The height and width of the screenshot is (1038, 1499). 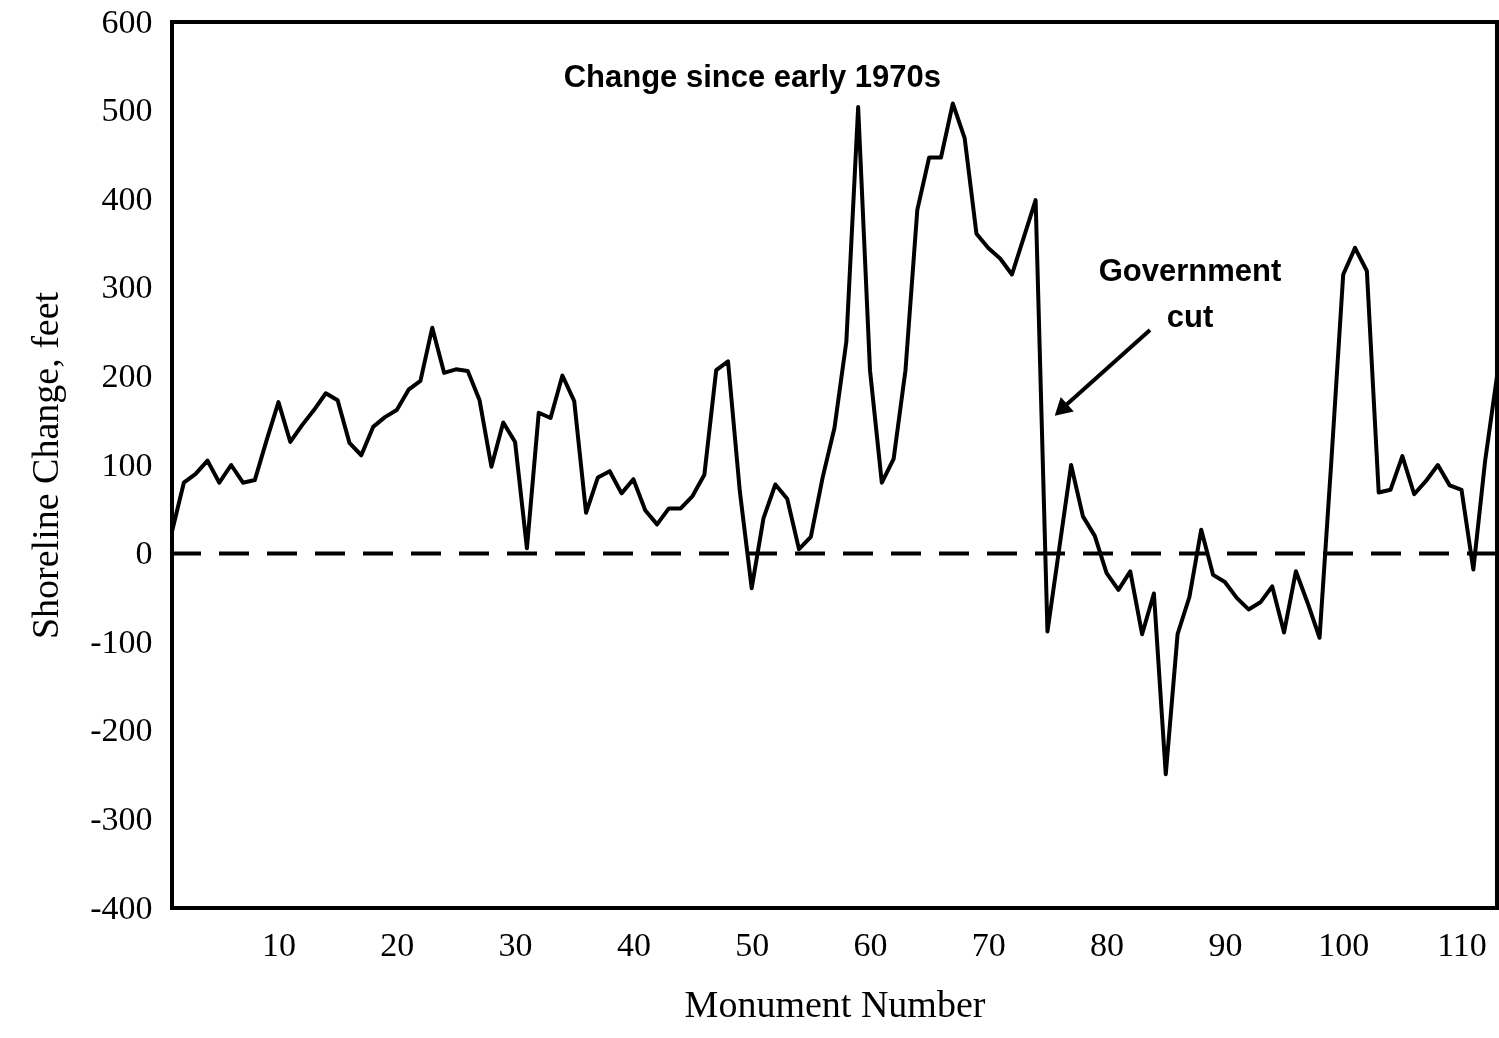 What do you see at coordinates (45, 465) in the screenshot?
I see `y-axis-title: Shoreline Change, feet` at bounding box center [45, 465].